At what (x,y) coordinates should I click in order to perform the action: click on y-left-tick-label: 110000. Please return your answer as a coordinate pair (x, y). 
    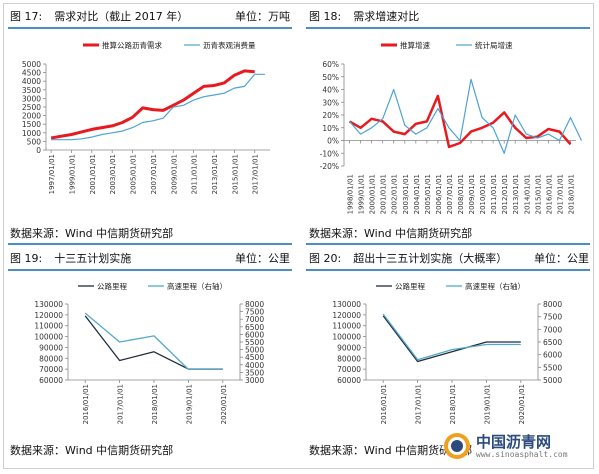
    Looking at the image, I should click on (48, 326).